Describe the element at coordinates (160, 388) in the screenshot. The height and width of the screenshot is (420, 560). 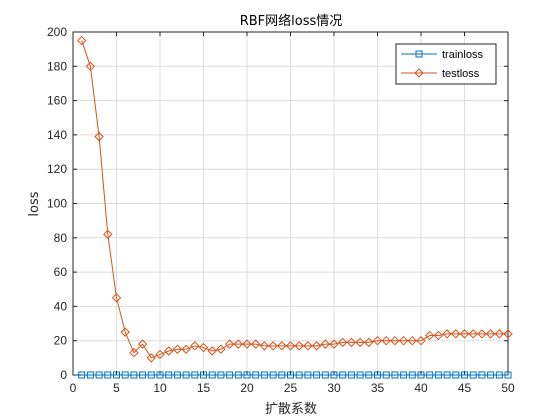
I see `x-tick-label: 10` at that location.